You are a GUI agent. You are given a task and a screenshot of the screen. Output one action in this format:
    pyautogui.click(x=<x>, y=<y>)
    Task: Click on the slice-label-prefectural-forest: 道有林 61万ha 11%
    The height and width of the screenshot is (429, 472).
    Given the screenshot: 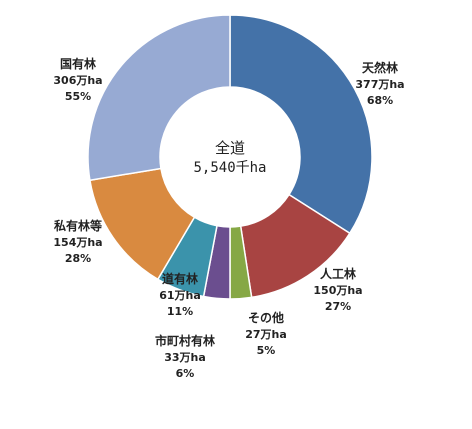 What is the action you would take?
    pyautogui.click(x=180, y=294)
    